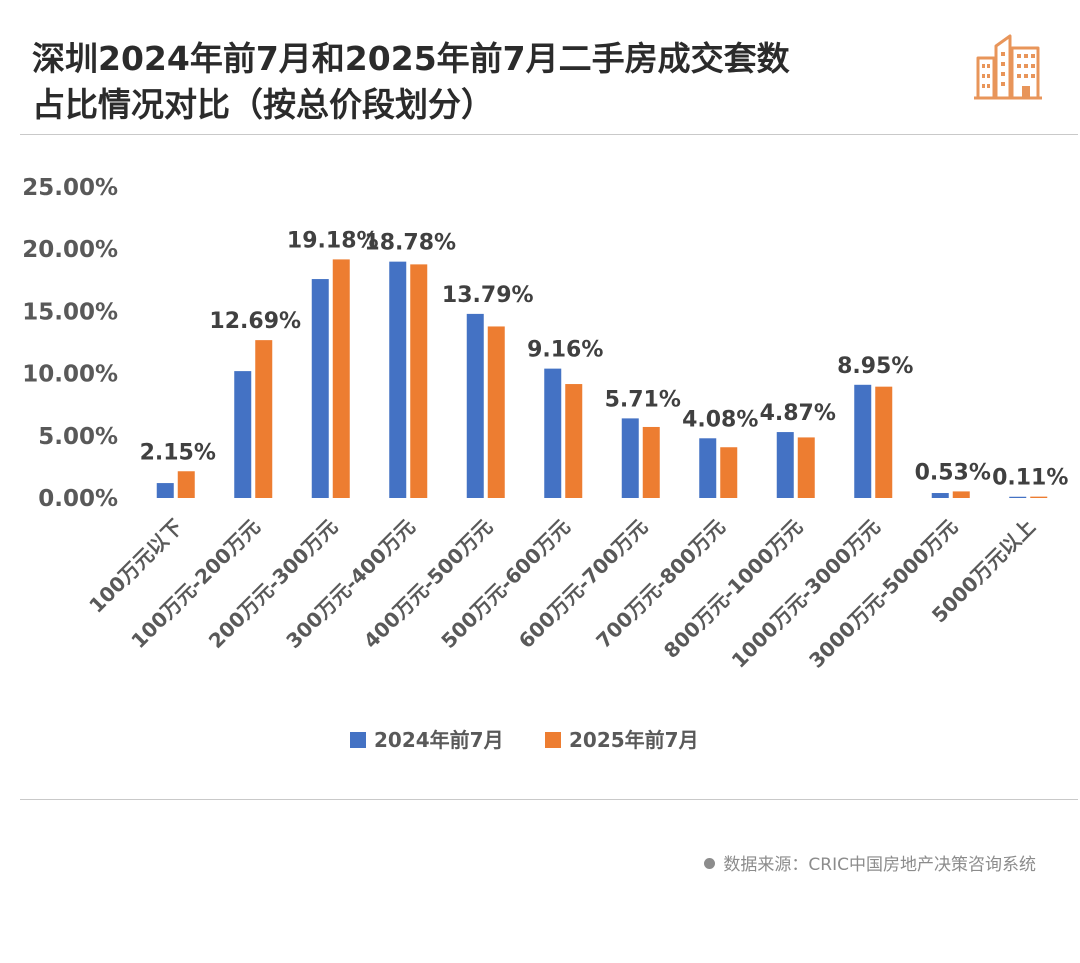 The width and height of the screenshot is (1080, 963). Describe the element at coordinates (1008, 67) in the screenshot. I see `city-buildings-icon` at that location.